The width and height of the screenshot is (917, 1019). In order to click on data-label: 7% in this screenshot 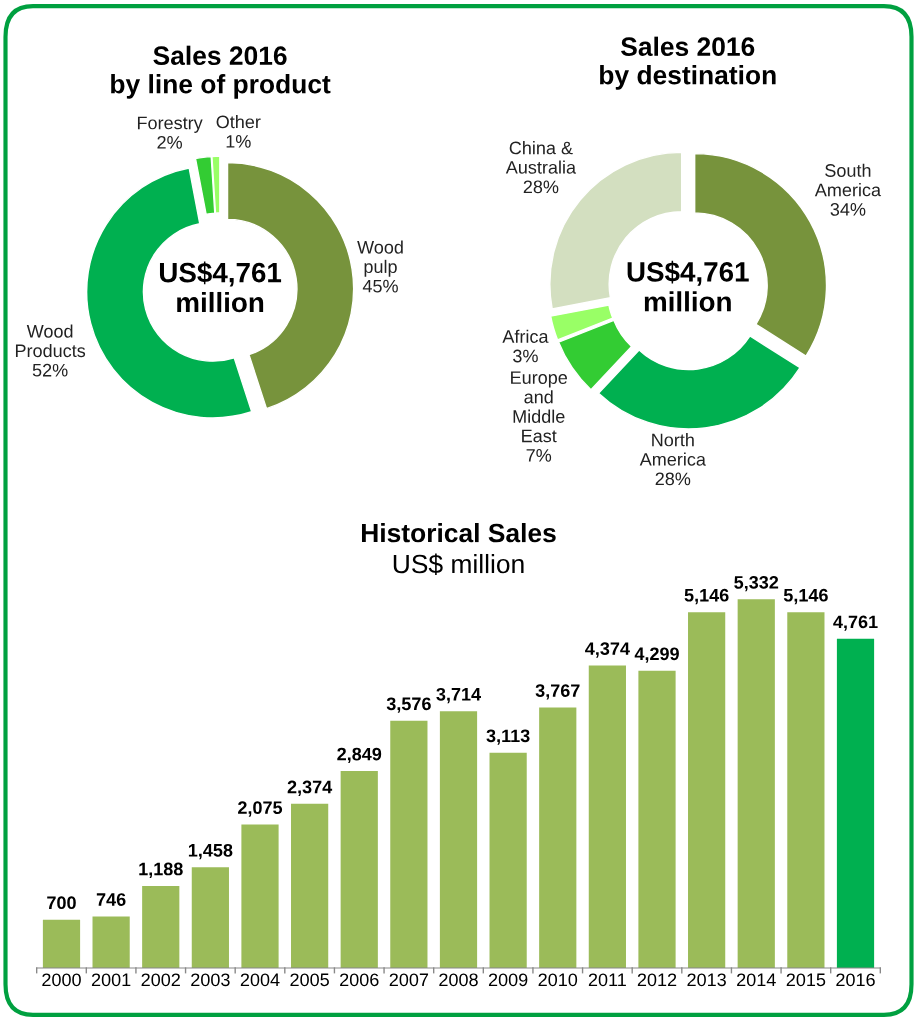, I will do `click(539, 455)`.